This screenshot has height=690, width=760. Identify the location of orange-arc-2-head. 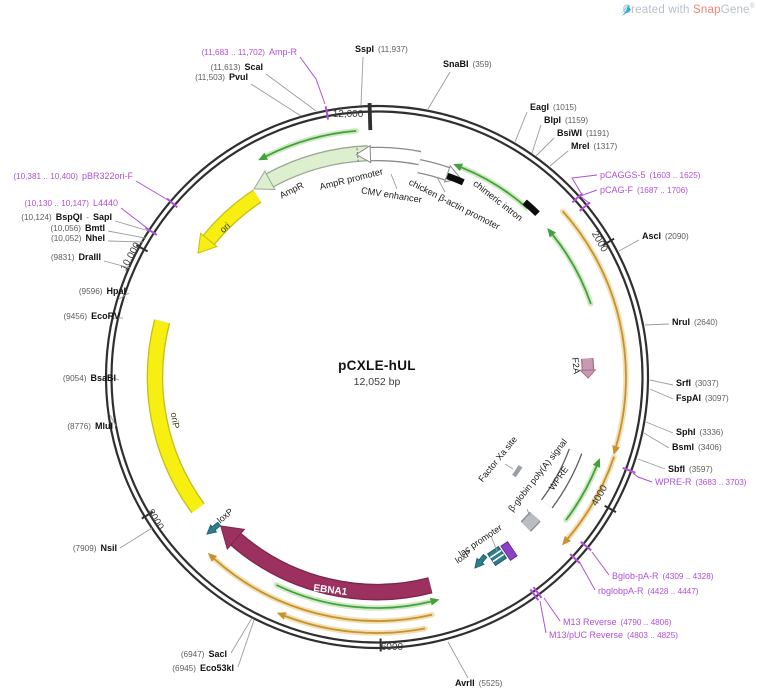
(566, 540).